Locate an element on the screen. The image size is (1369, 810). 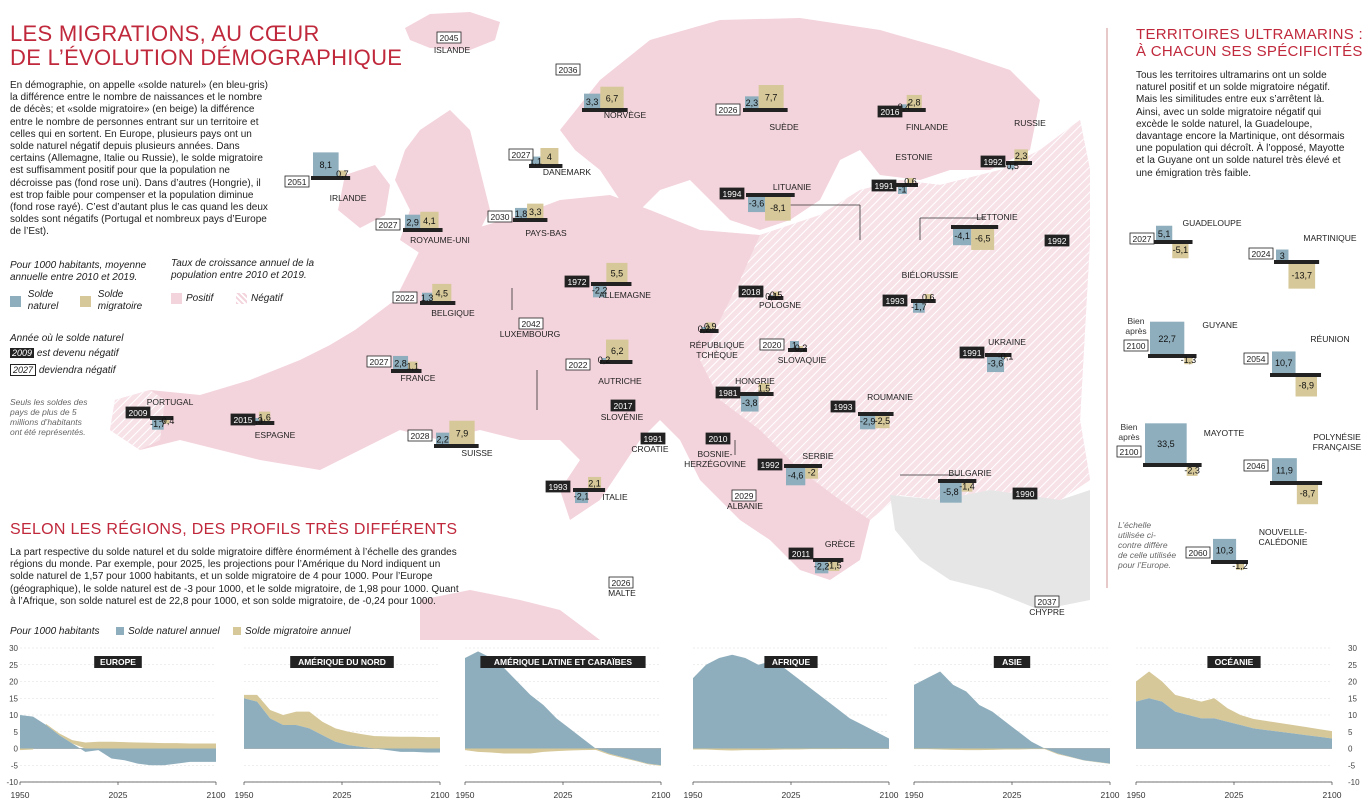
country-label: MALTE is located at coordinates (622, 593).